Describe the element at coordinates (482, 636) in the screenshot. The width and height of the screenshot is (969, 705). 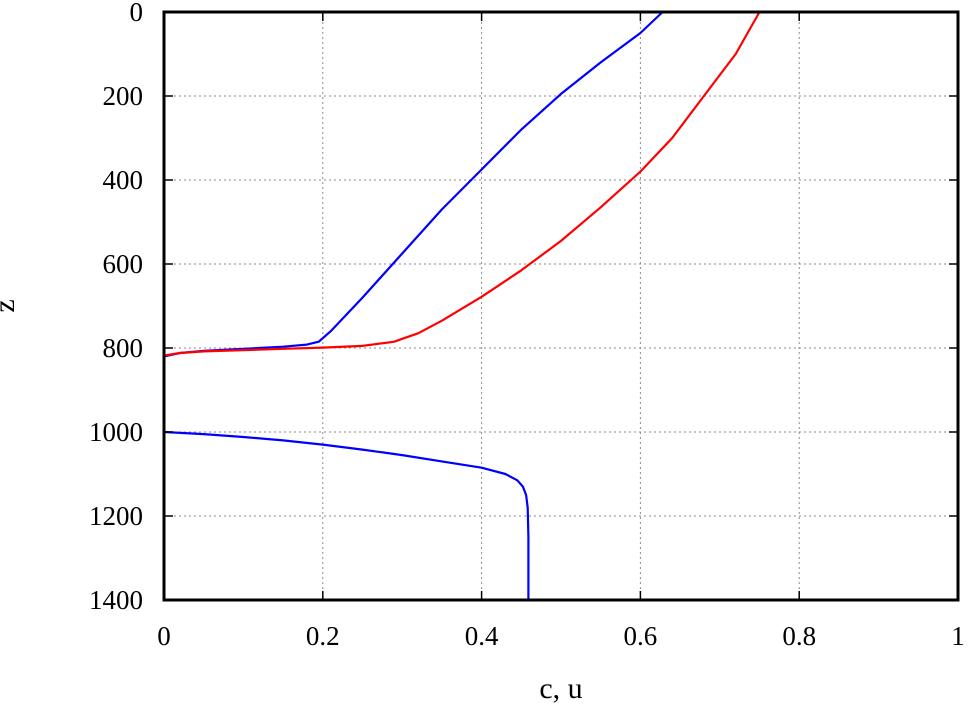
I see `x-tick-label: 0.4` at that location.